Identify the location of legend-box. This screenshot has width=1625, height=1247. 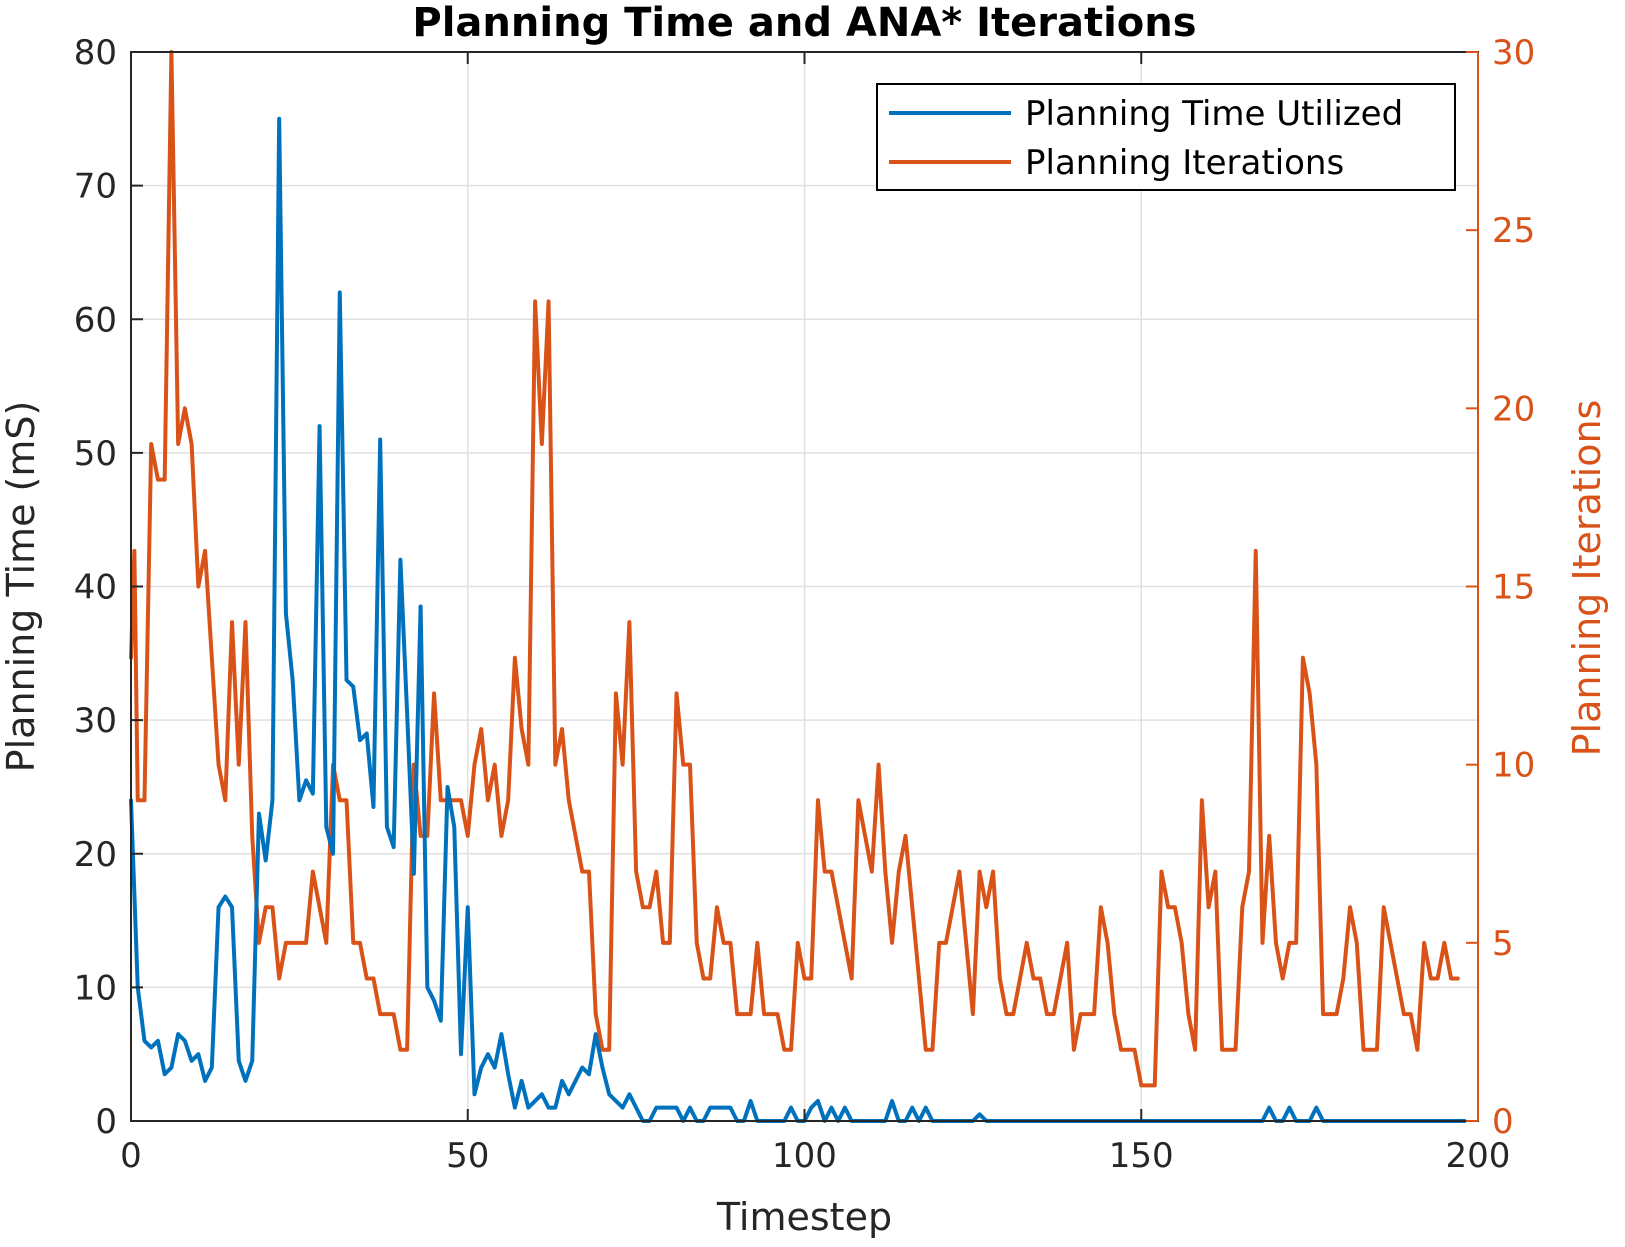
(1166, 137).